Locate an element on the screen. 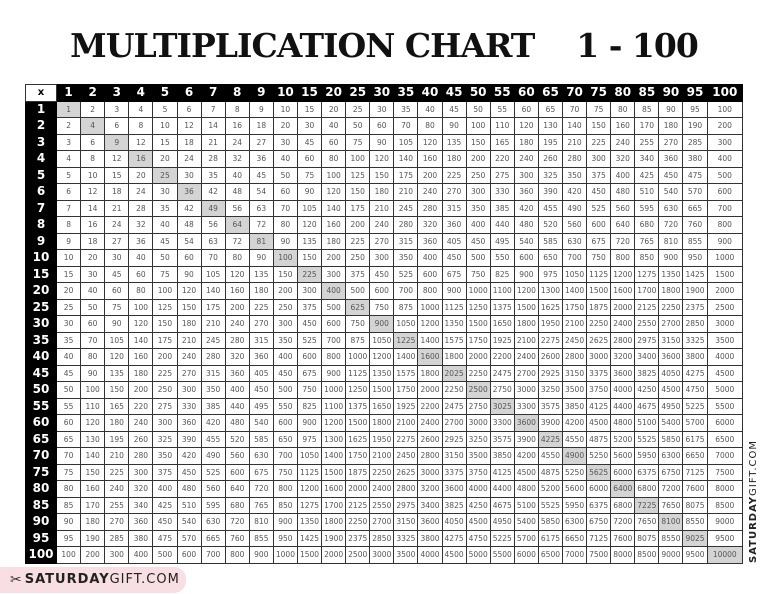 This screenshot has width=768, height=594. product-cell: 400 is located at coordinates (623, 175).